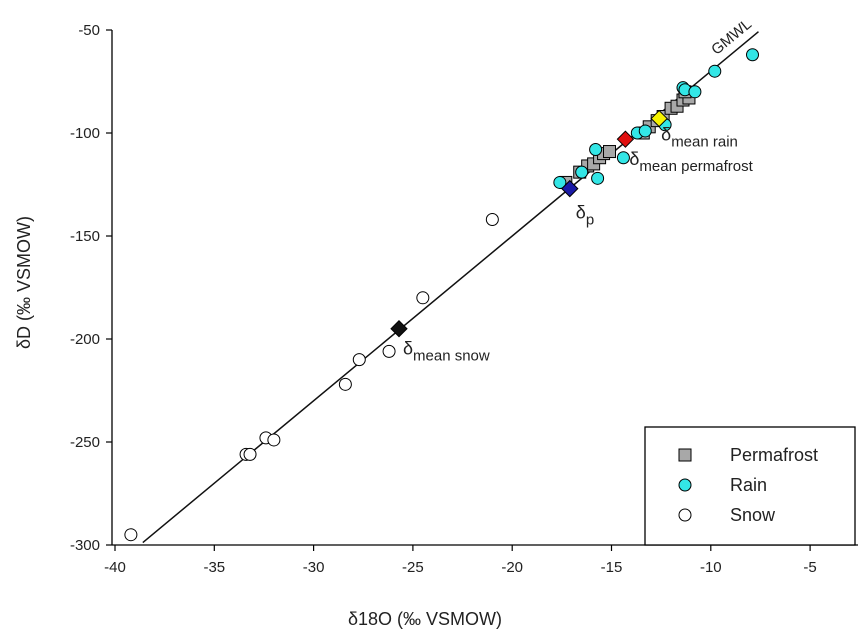  I want to click on legend: Permafrost Rain Snow, so click(750, 486).